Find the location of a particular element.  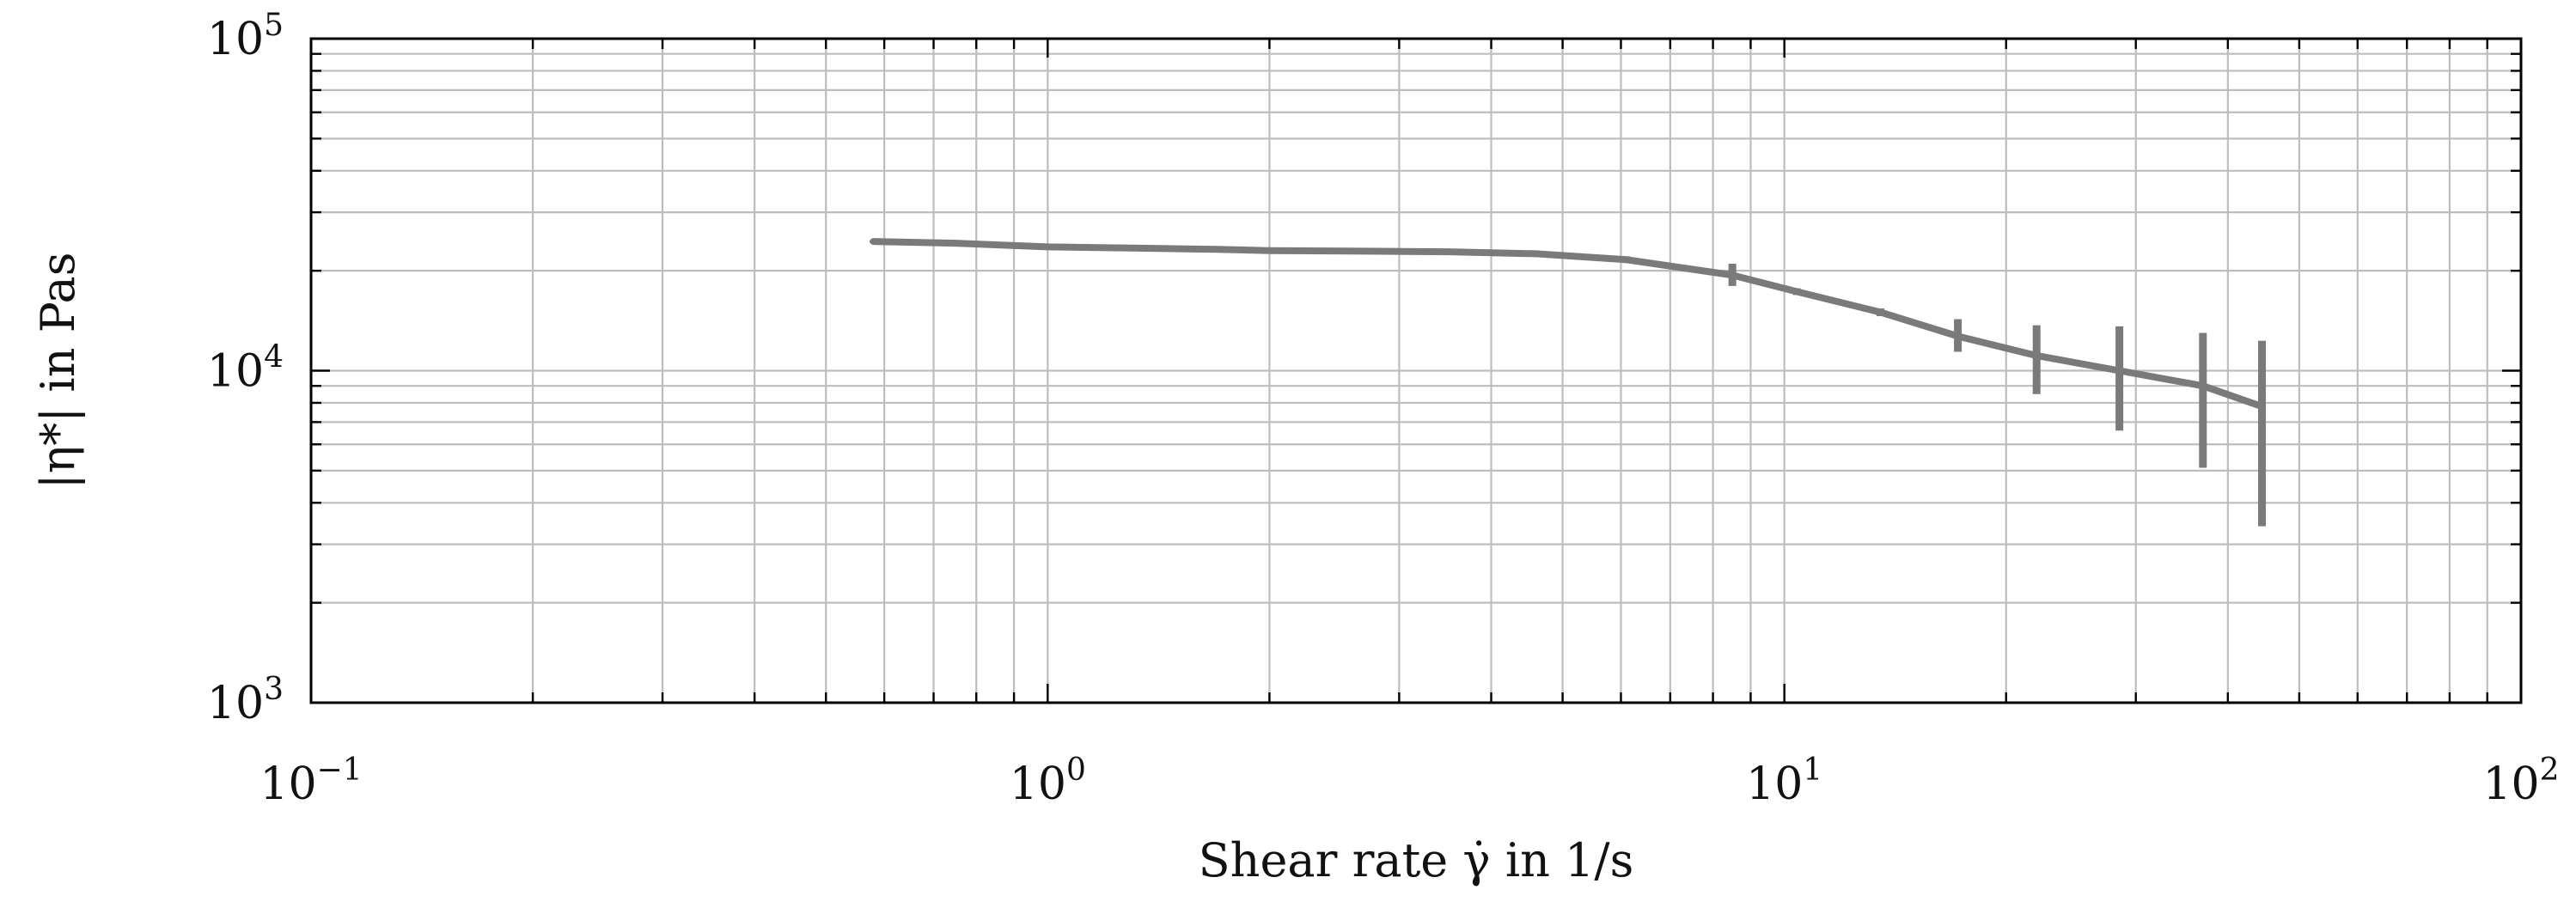

y-tick-label: 103 is located at coordinates (245, 701).